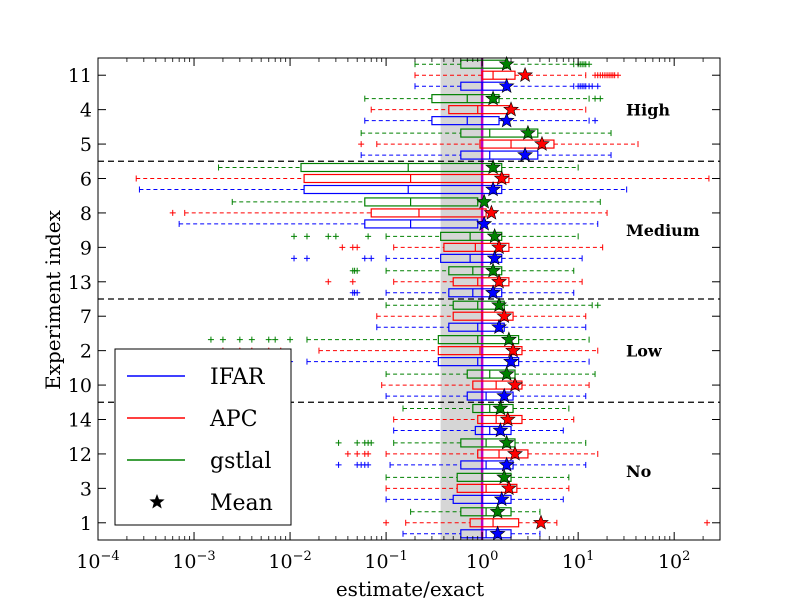 The height and width of the screenshot is (604, 800). I want to click on box-12-APC, so click(471, 453).